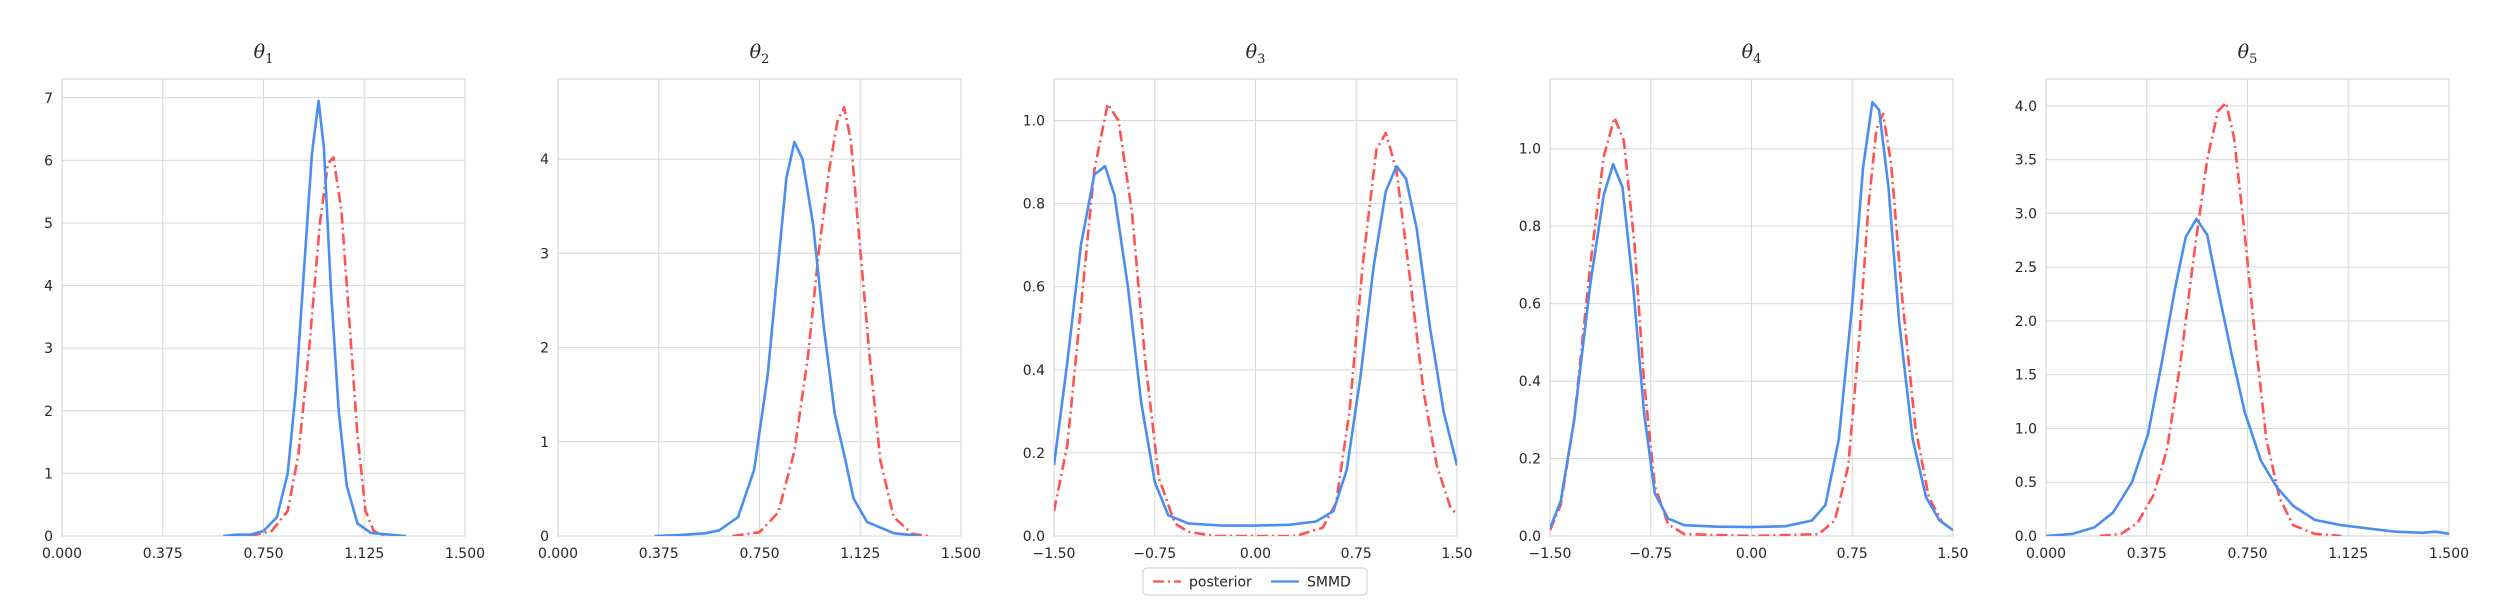 The width and height of the screenshot is (2500, 600). What do you see at coordinates (2026, 214) in the screenshot?
I see `y-tick-label: 3.0` at bounding box center [2026, 214].